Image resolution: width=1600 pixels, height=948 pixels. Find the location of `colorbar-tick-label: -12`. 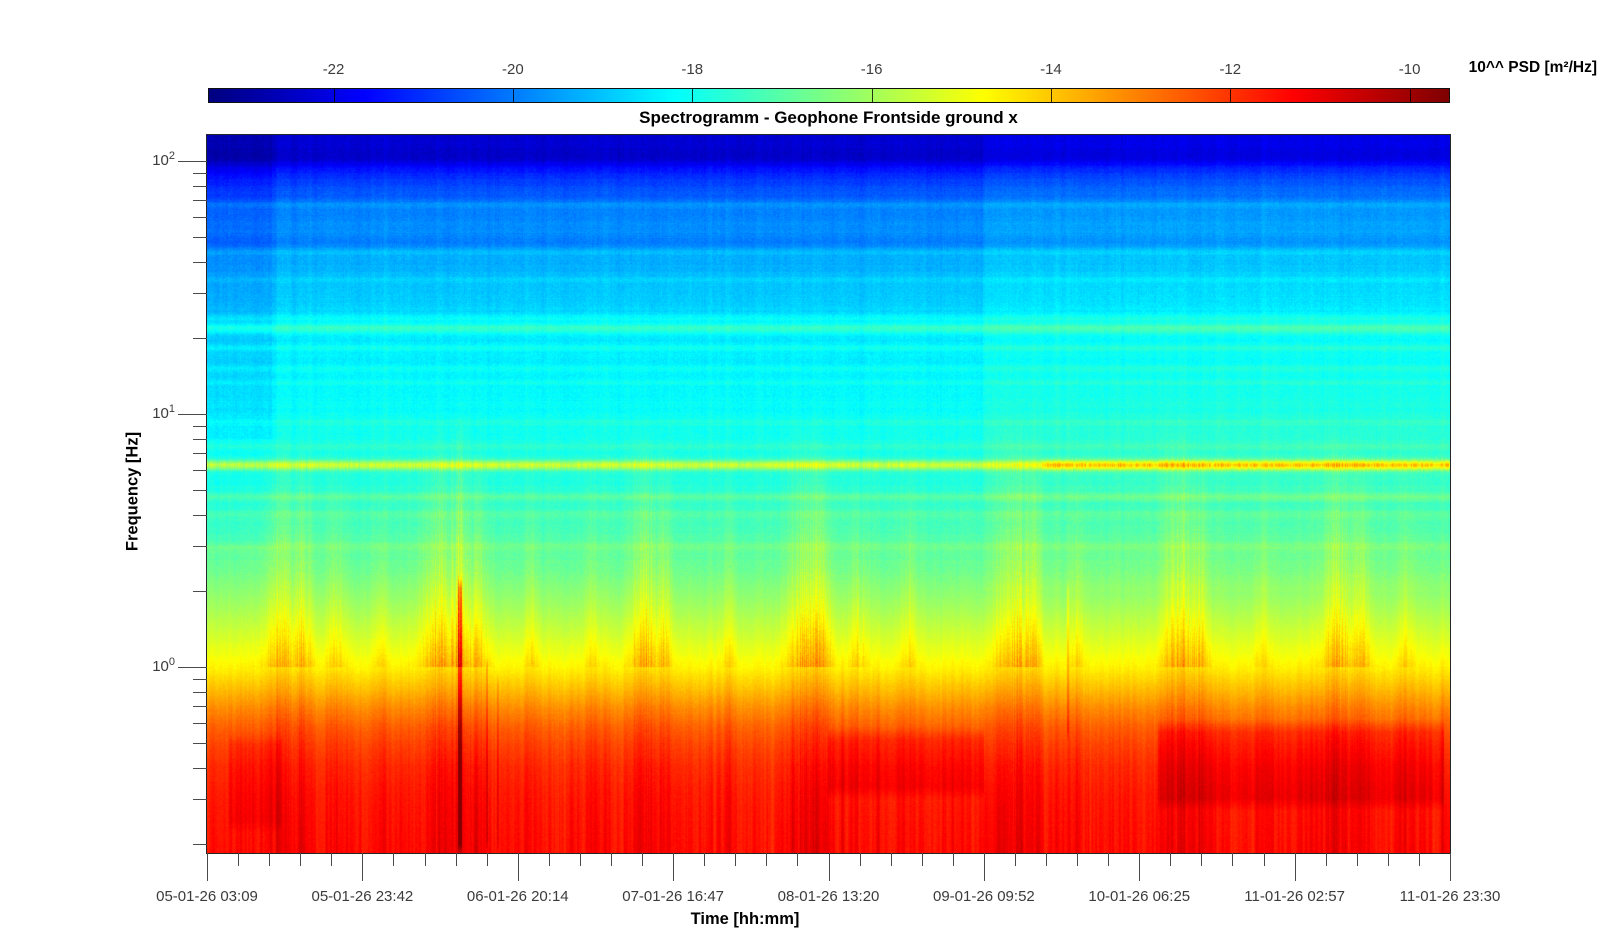

colorbar-tick-label: -12 is located at coordinates (1230, 69).